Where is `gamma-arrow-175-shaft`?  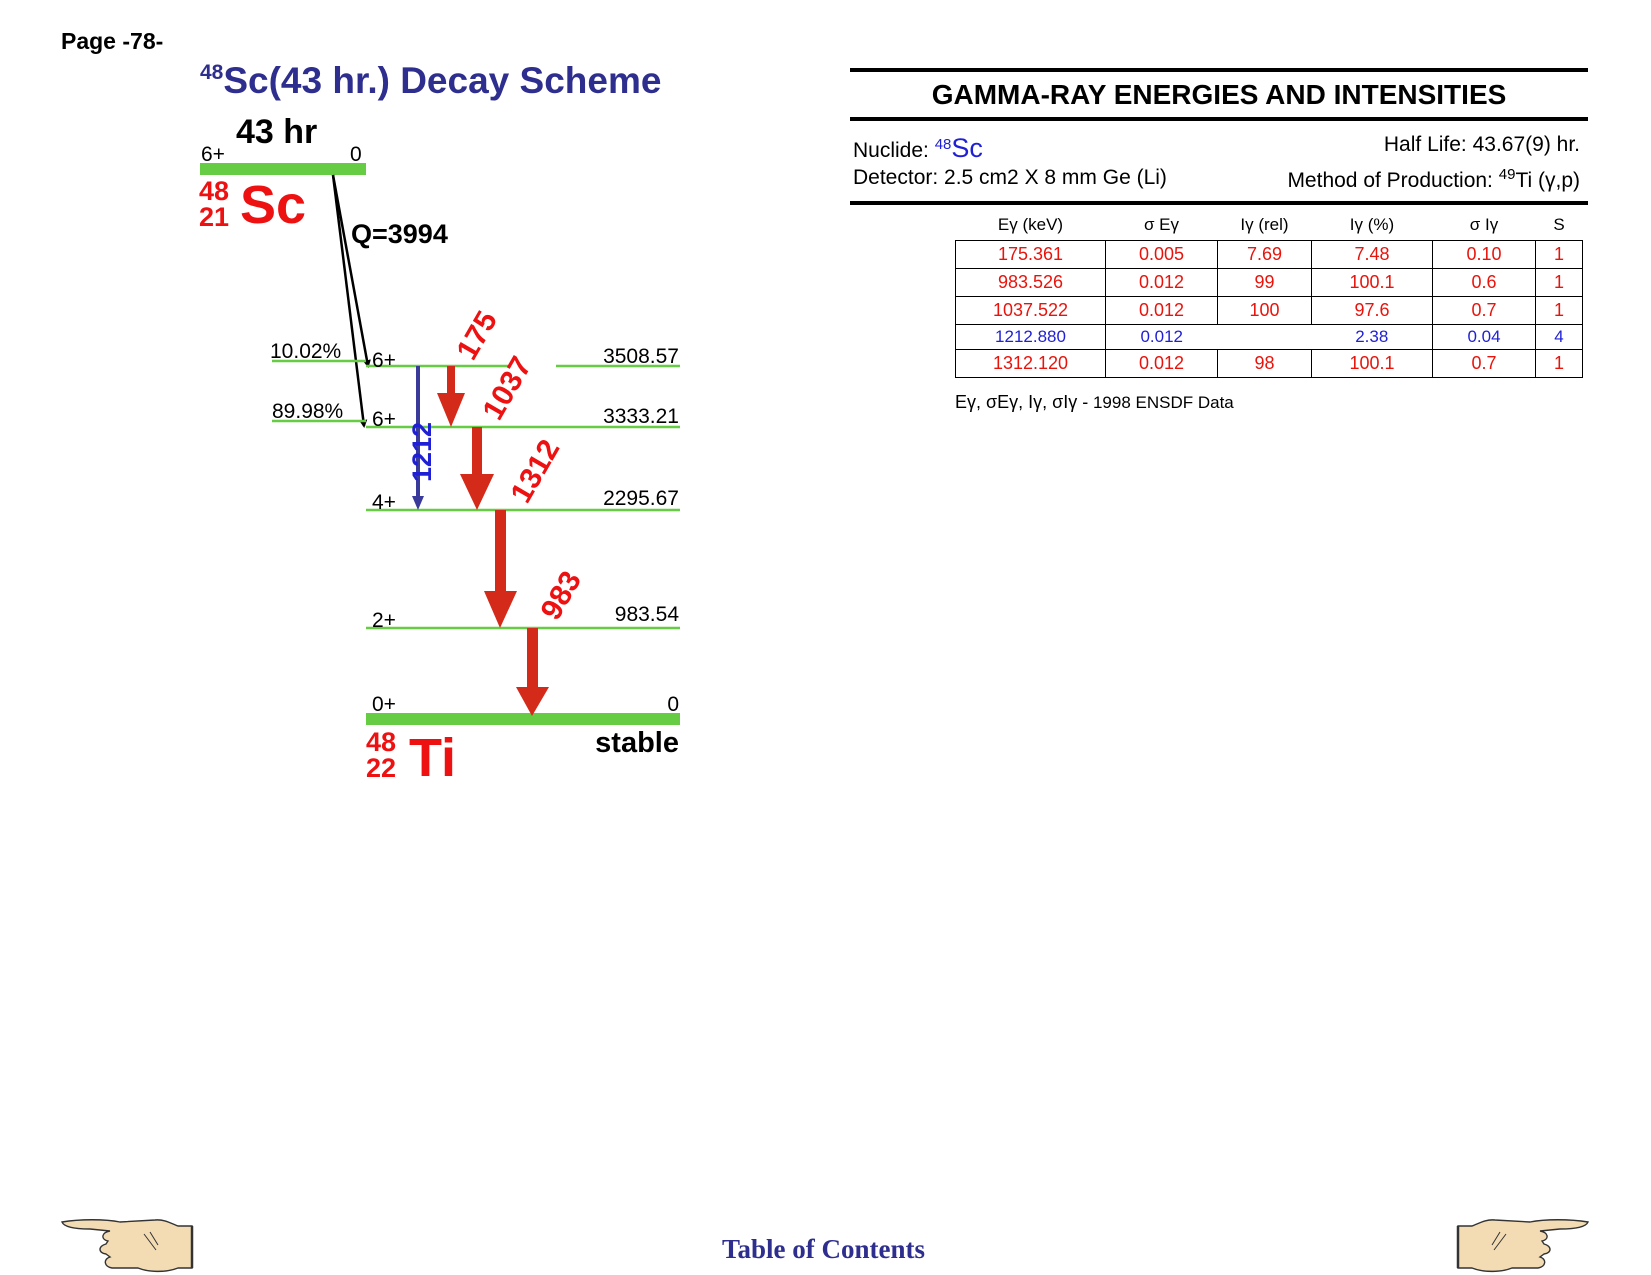
gamma-arrow-175-shaft is located at coordinates (451, 380).